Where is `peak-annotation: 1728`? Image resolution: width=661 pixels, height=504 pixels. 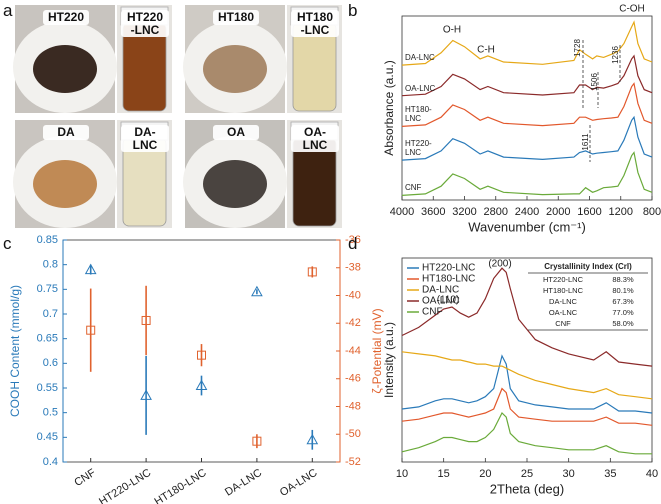 peak-annotation: 1728 is located at coordinates (577, 48).